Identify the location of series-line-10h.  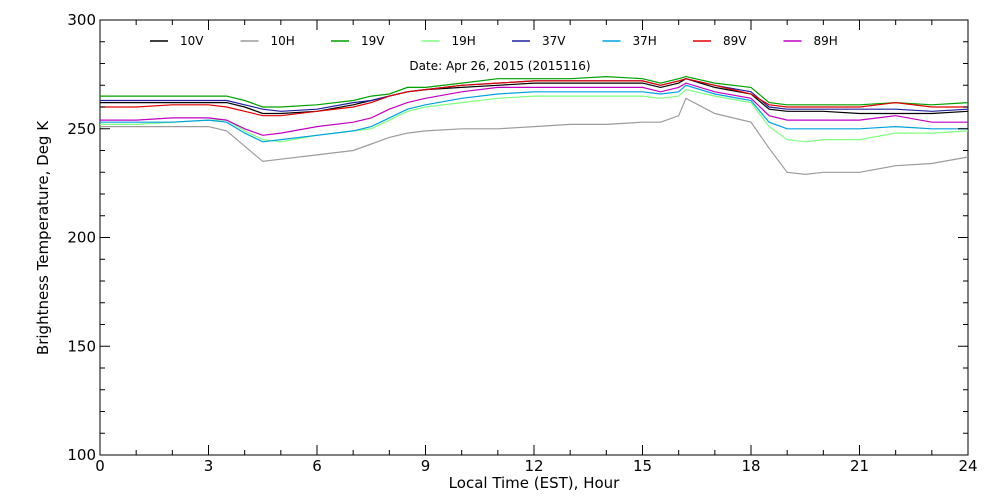
(534, 136).